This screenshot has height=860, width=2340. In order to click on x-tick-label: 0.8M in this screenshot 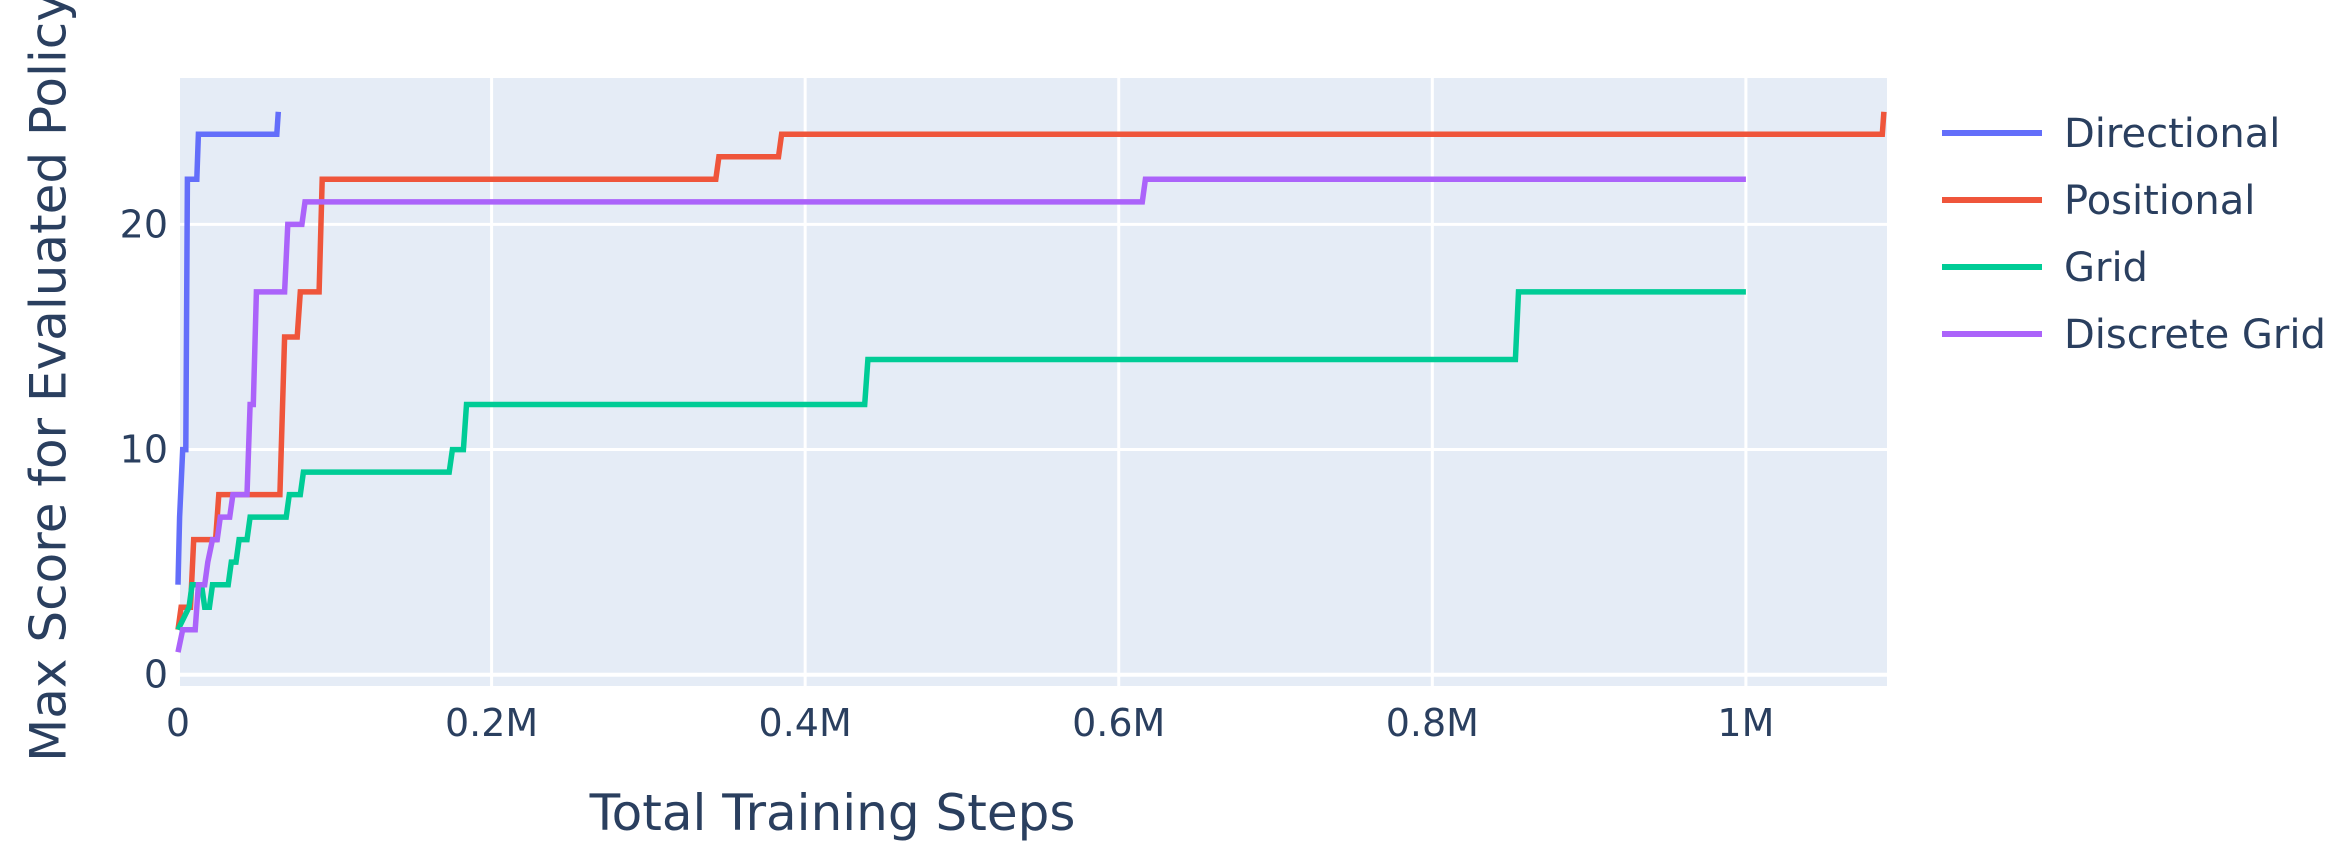, I will do `click(1432, 723)`.